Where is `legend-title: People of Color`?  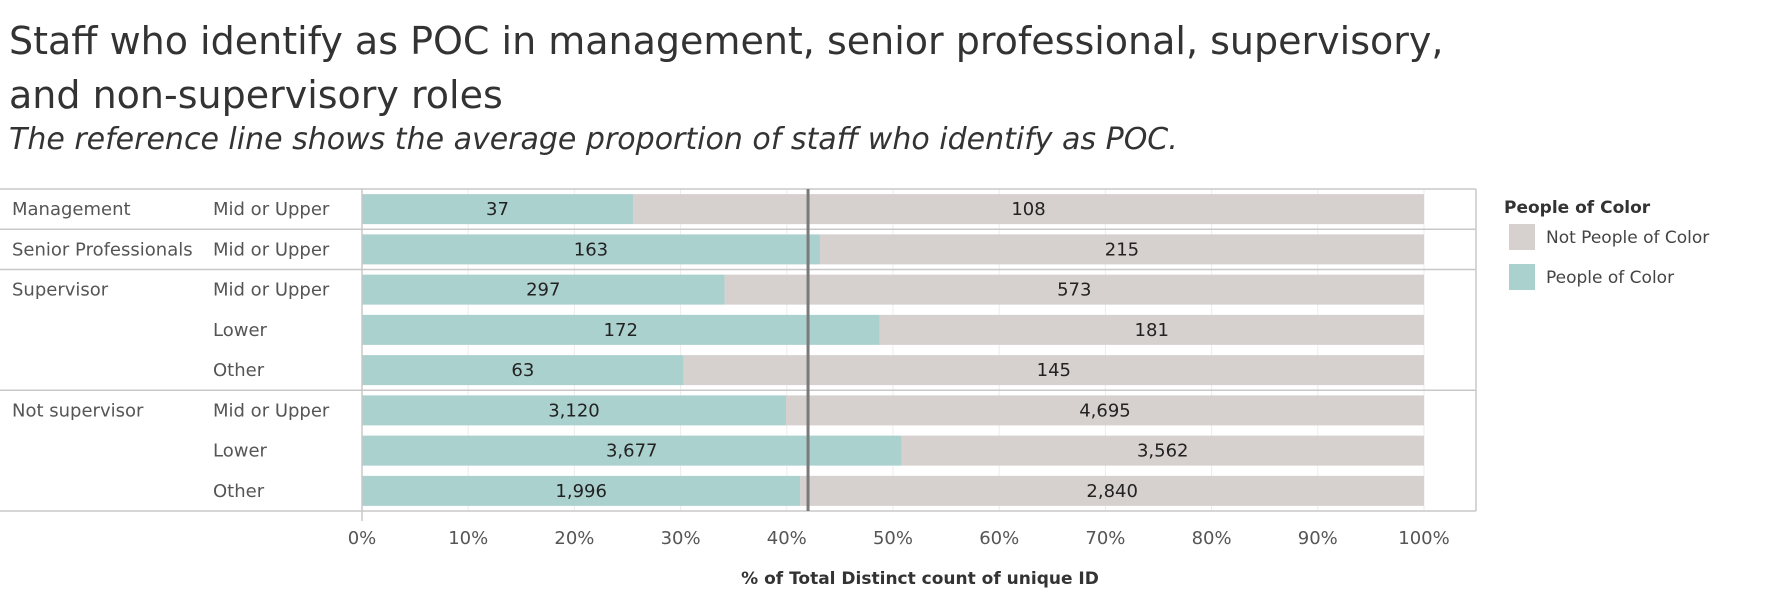
legend-title: People of Color is located at coordinates (1577, 208).